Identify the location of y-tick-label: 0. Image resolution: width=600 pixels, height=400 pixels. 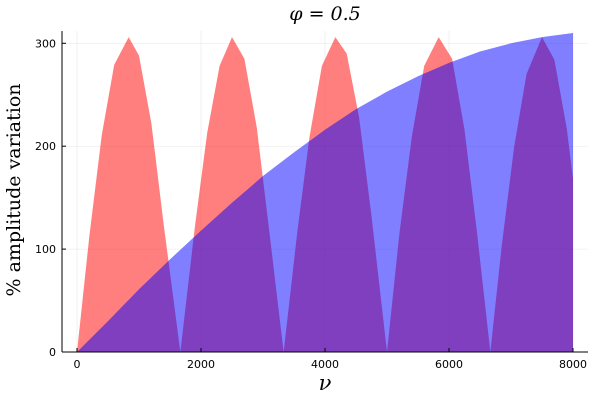
(52, 352).